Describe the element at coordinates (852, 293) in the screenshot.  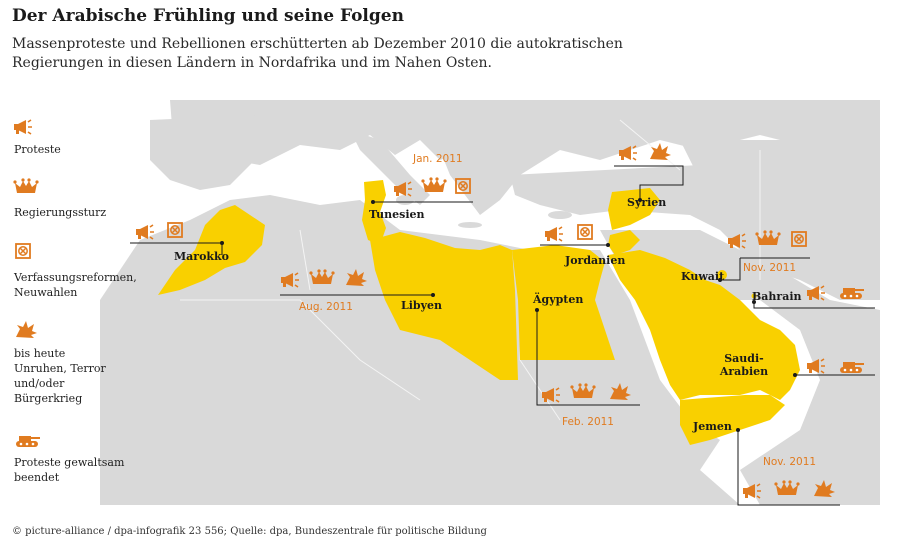
I see `bahrain-tank-icon` at that location.